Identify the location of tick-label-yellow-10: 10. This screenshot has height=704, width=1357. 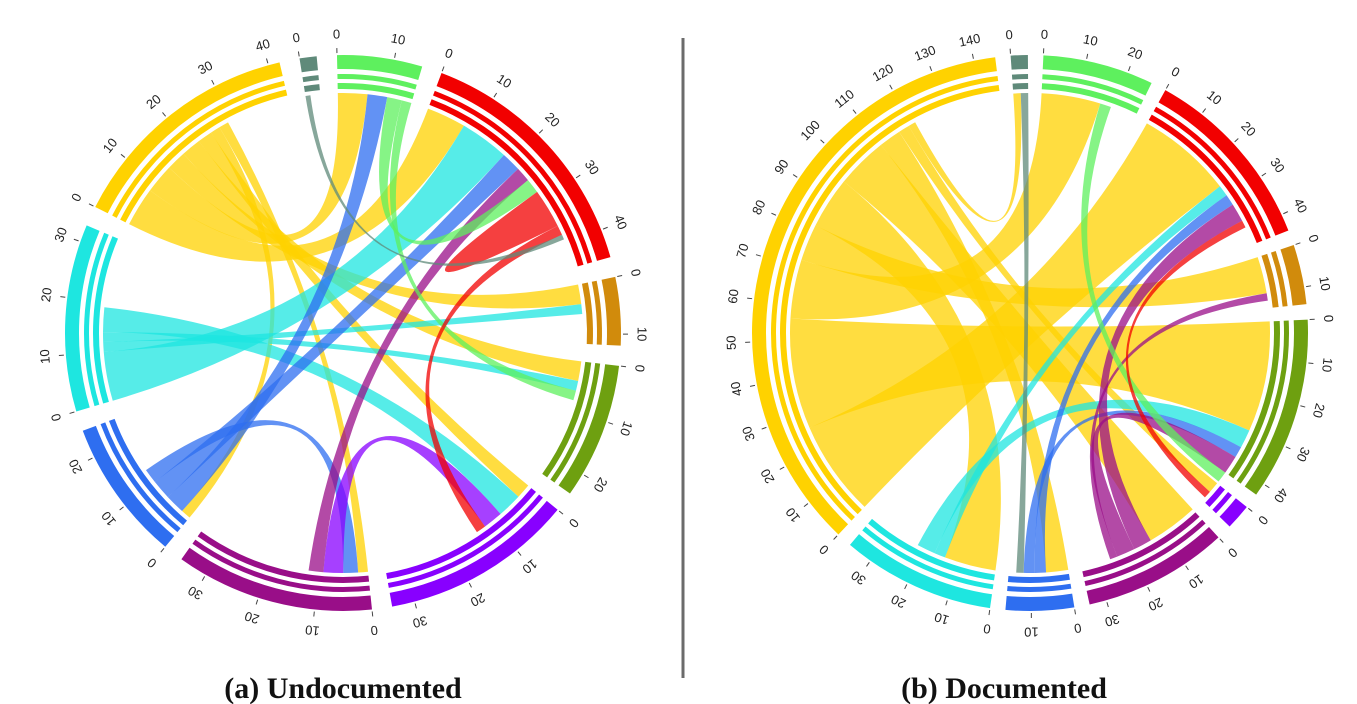
(792, 515).